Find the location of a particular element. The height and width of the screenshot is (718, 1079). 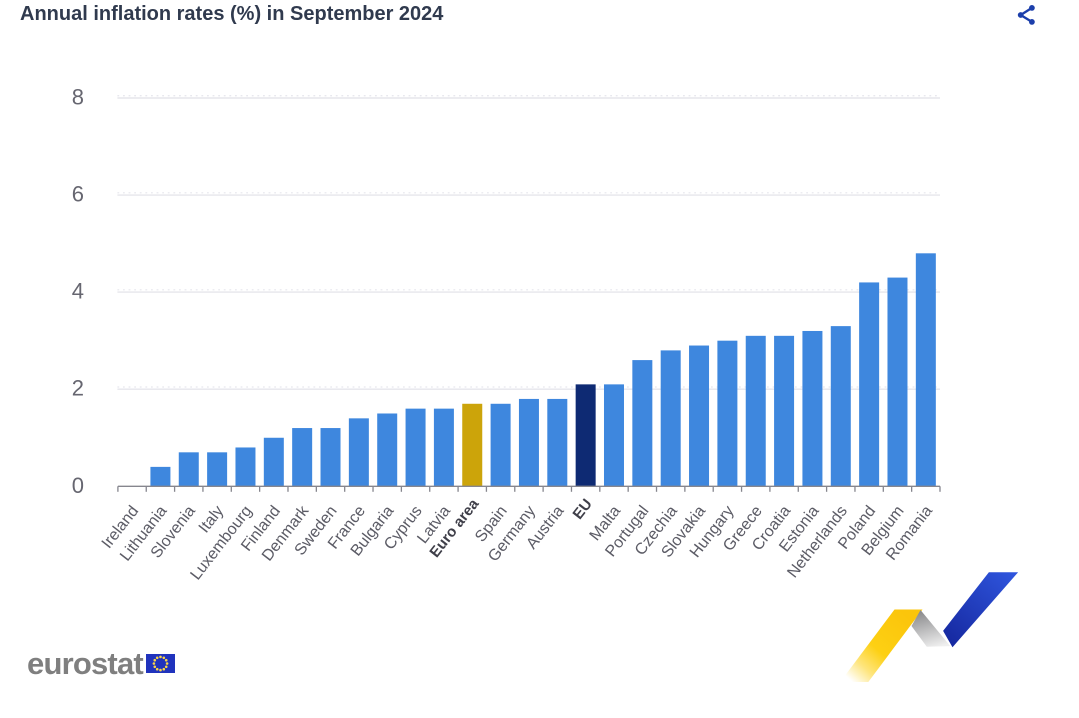

svg-text: 4 is located at coordinates (78, 291).